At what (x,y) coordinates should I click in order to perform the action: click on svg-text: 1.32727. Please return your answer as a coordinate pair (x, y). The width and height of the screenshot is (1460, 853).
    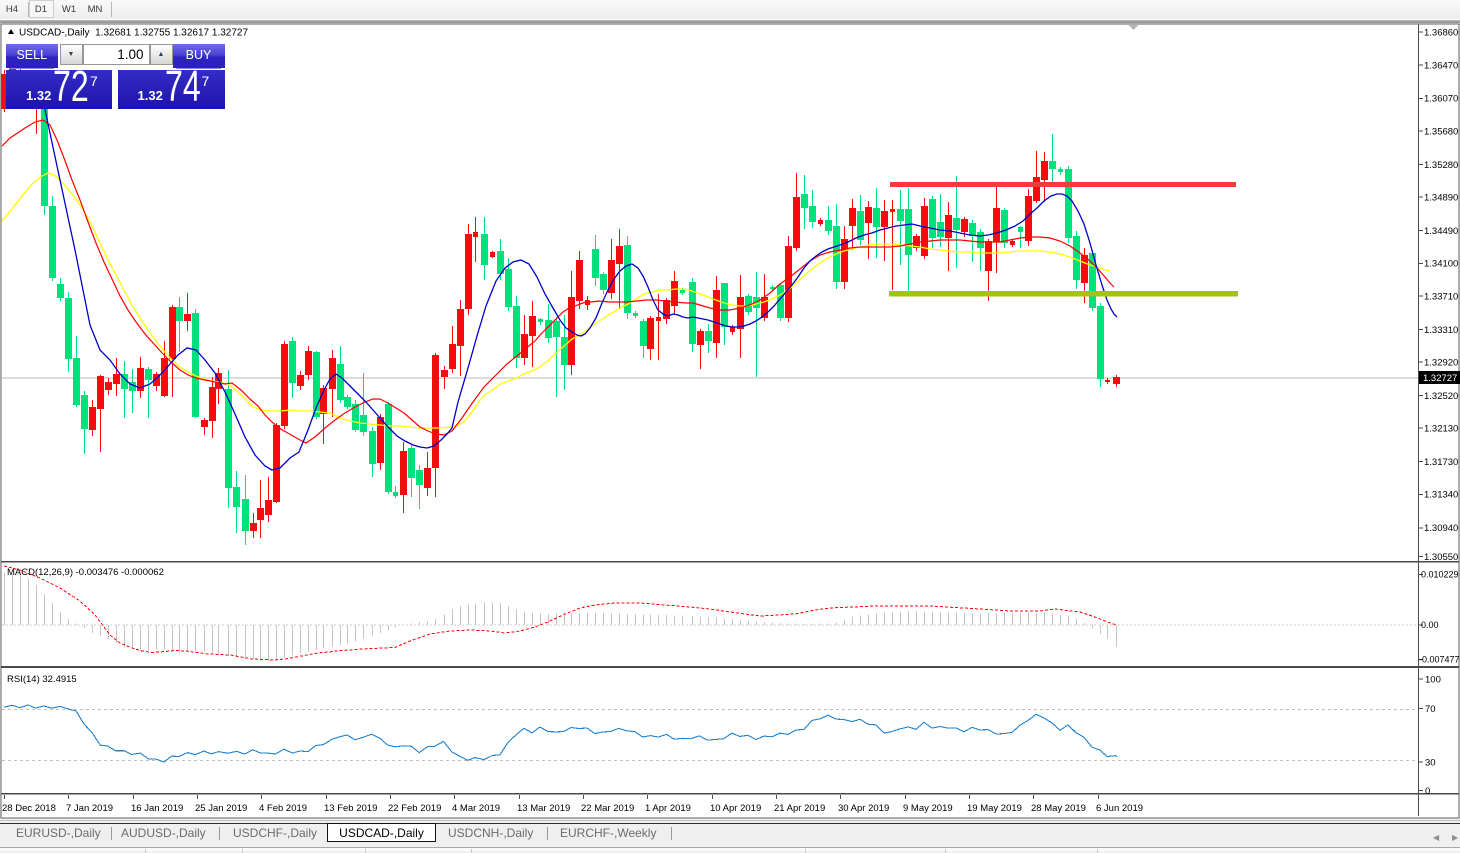
    Looking at the image, I should click on (1440, 378).